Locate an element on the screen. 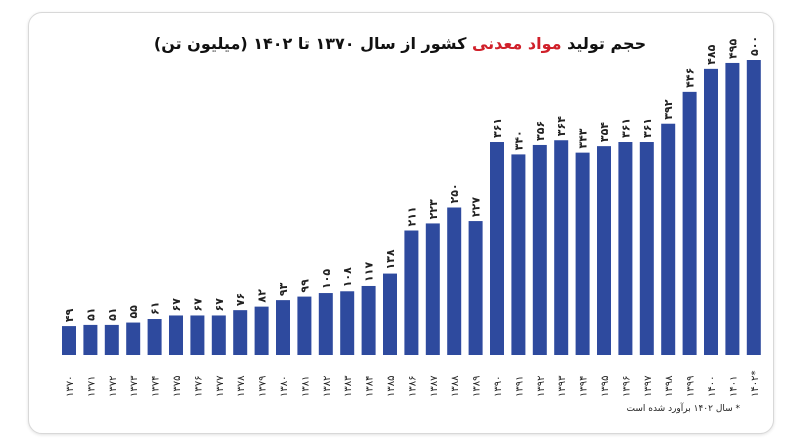 Image resolution: width=800 pixels, height=447 pixels. data-label: ۳۹۲ is located at coordinates (668, 109).